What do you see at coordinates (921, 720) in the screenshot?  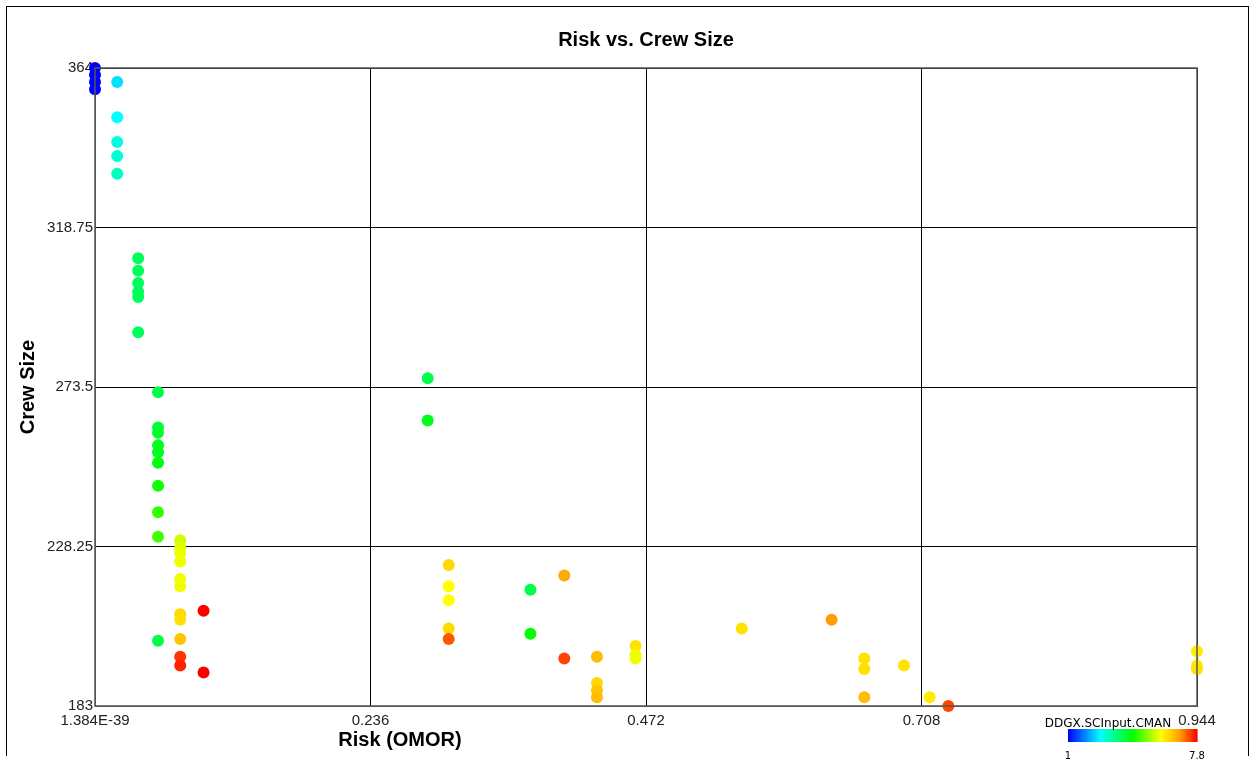 I see `x-tick-label: 0.708` at bounding box center [921, 720].